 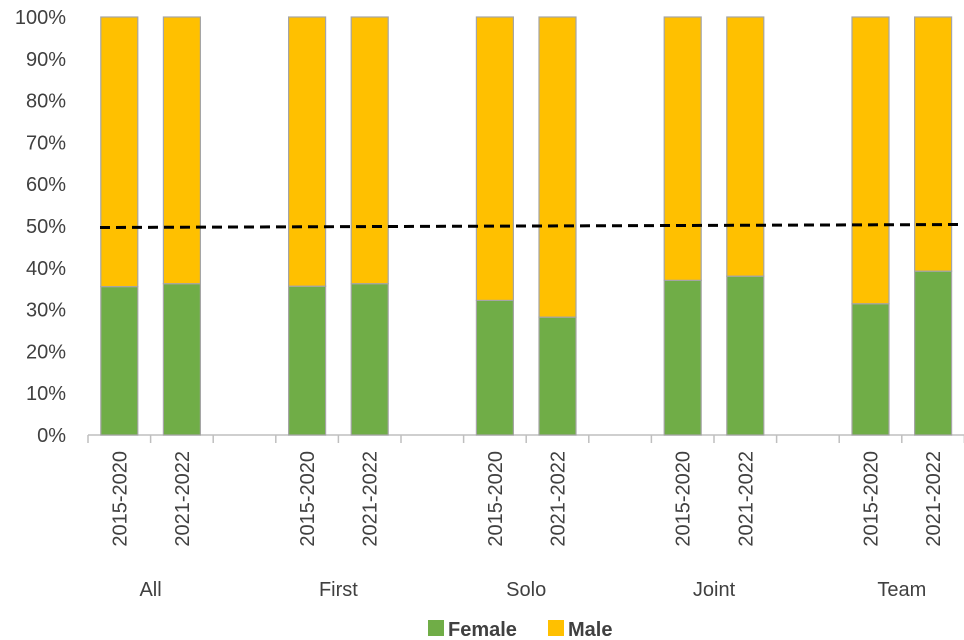 I want to click on bar-male-solo-2021-2022, so click(x=557, y=167).